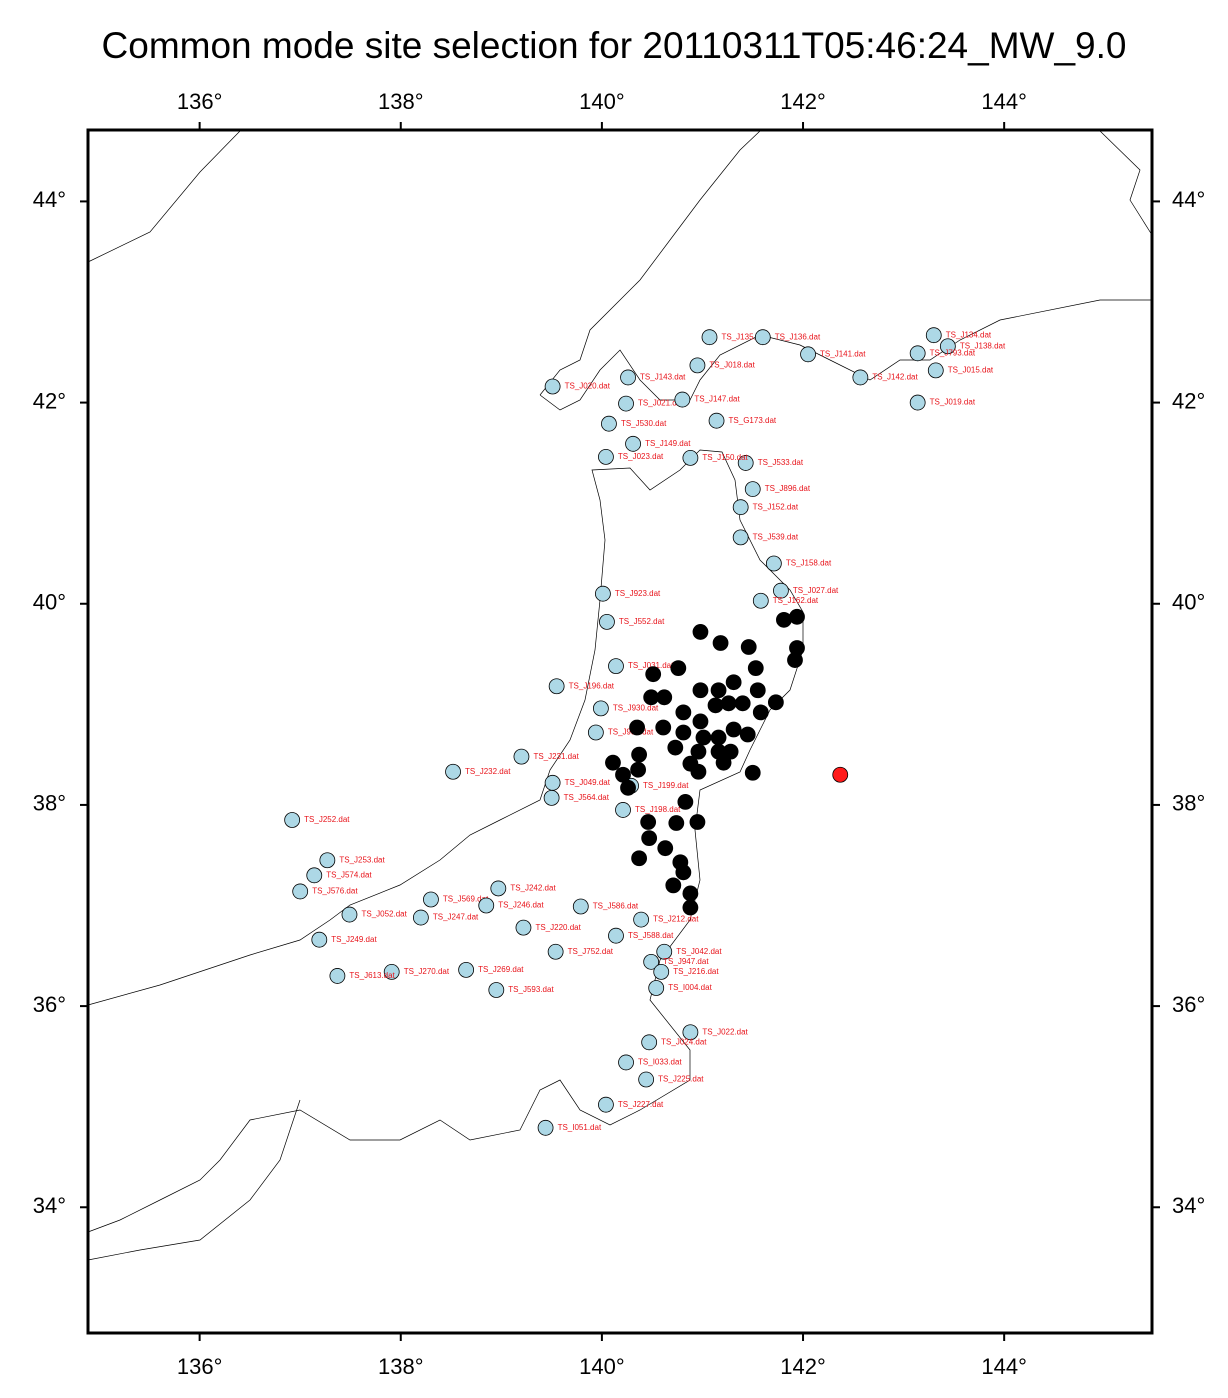  I want to click on y-tick-label: 38°, so click(49, 803).